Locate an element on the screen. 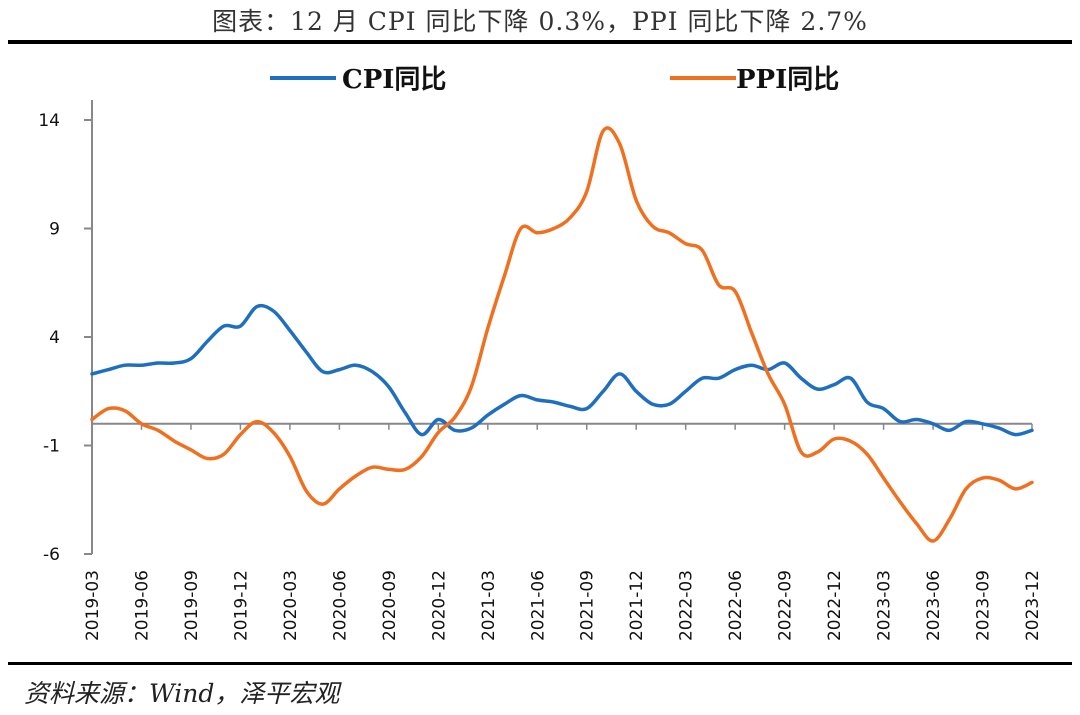 This screenshot has width=1080, height=715. top-rule is located at coordinates (540, 42).